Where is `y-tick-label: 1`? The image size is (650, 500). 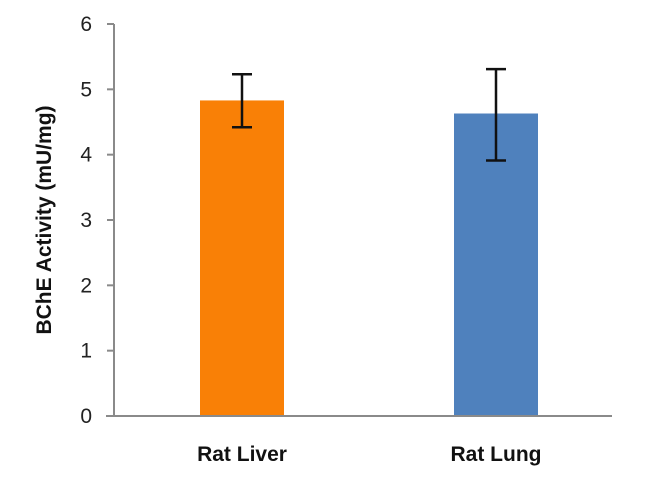 y-tick-label: 1 is located at coordinates (86, 351).